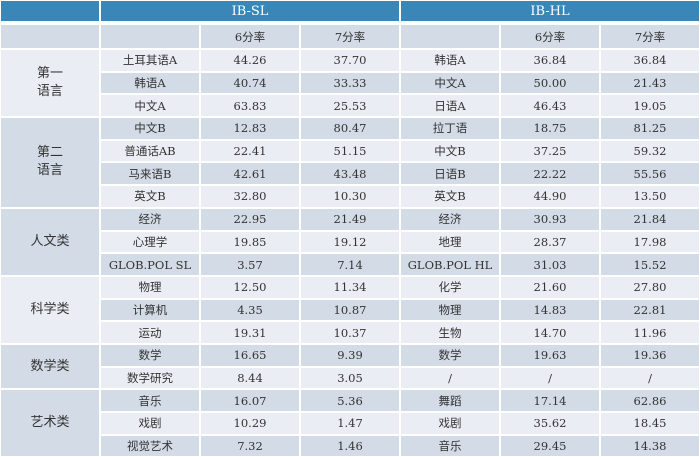 This screenshot has height=457, width=700. What do you see at coordinates (650, 196) in the screenshot?
I see `hl7-cell: 13.50` at bounding box center [650, 196].